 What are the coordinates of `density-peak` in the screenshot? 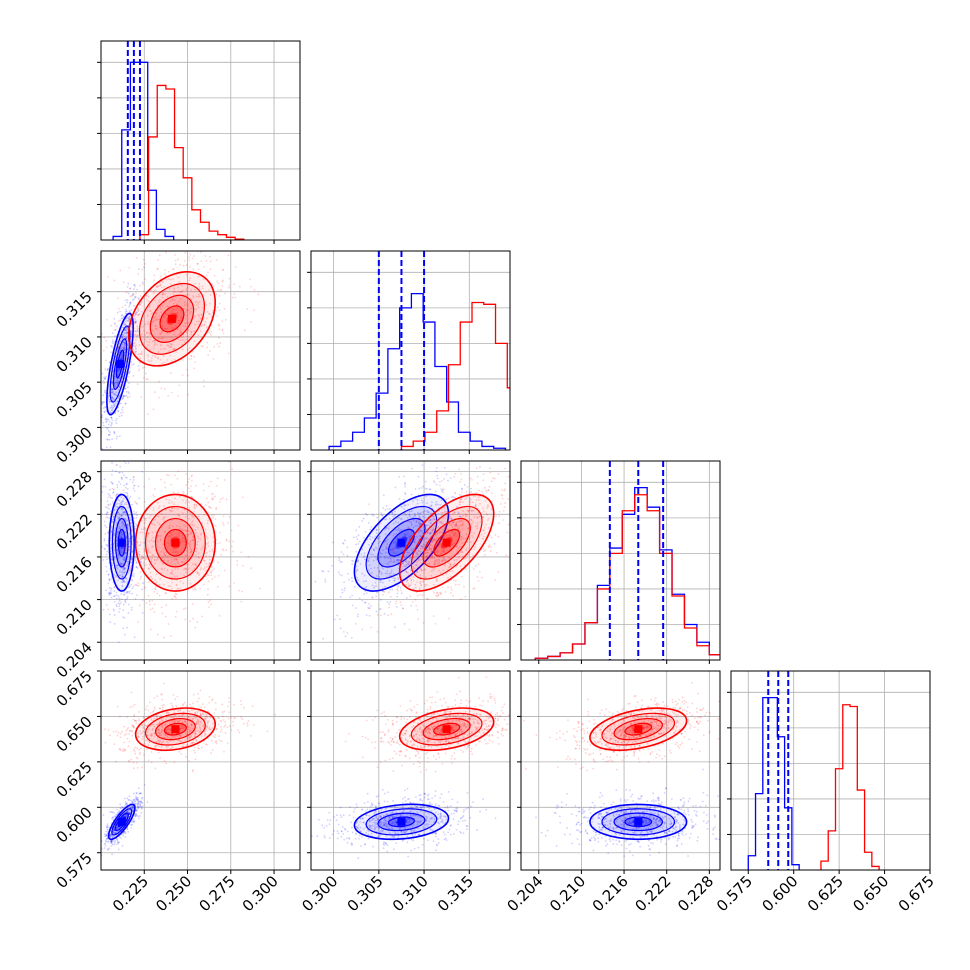 It's located at (446, 542).